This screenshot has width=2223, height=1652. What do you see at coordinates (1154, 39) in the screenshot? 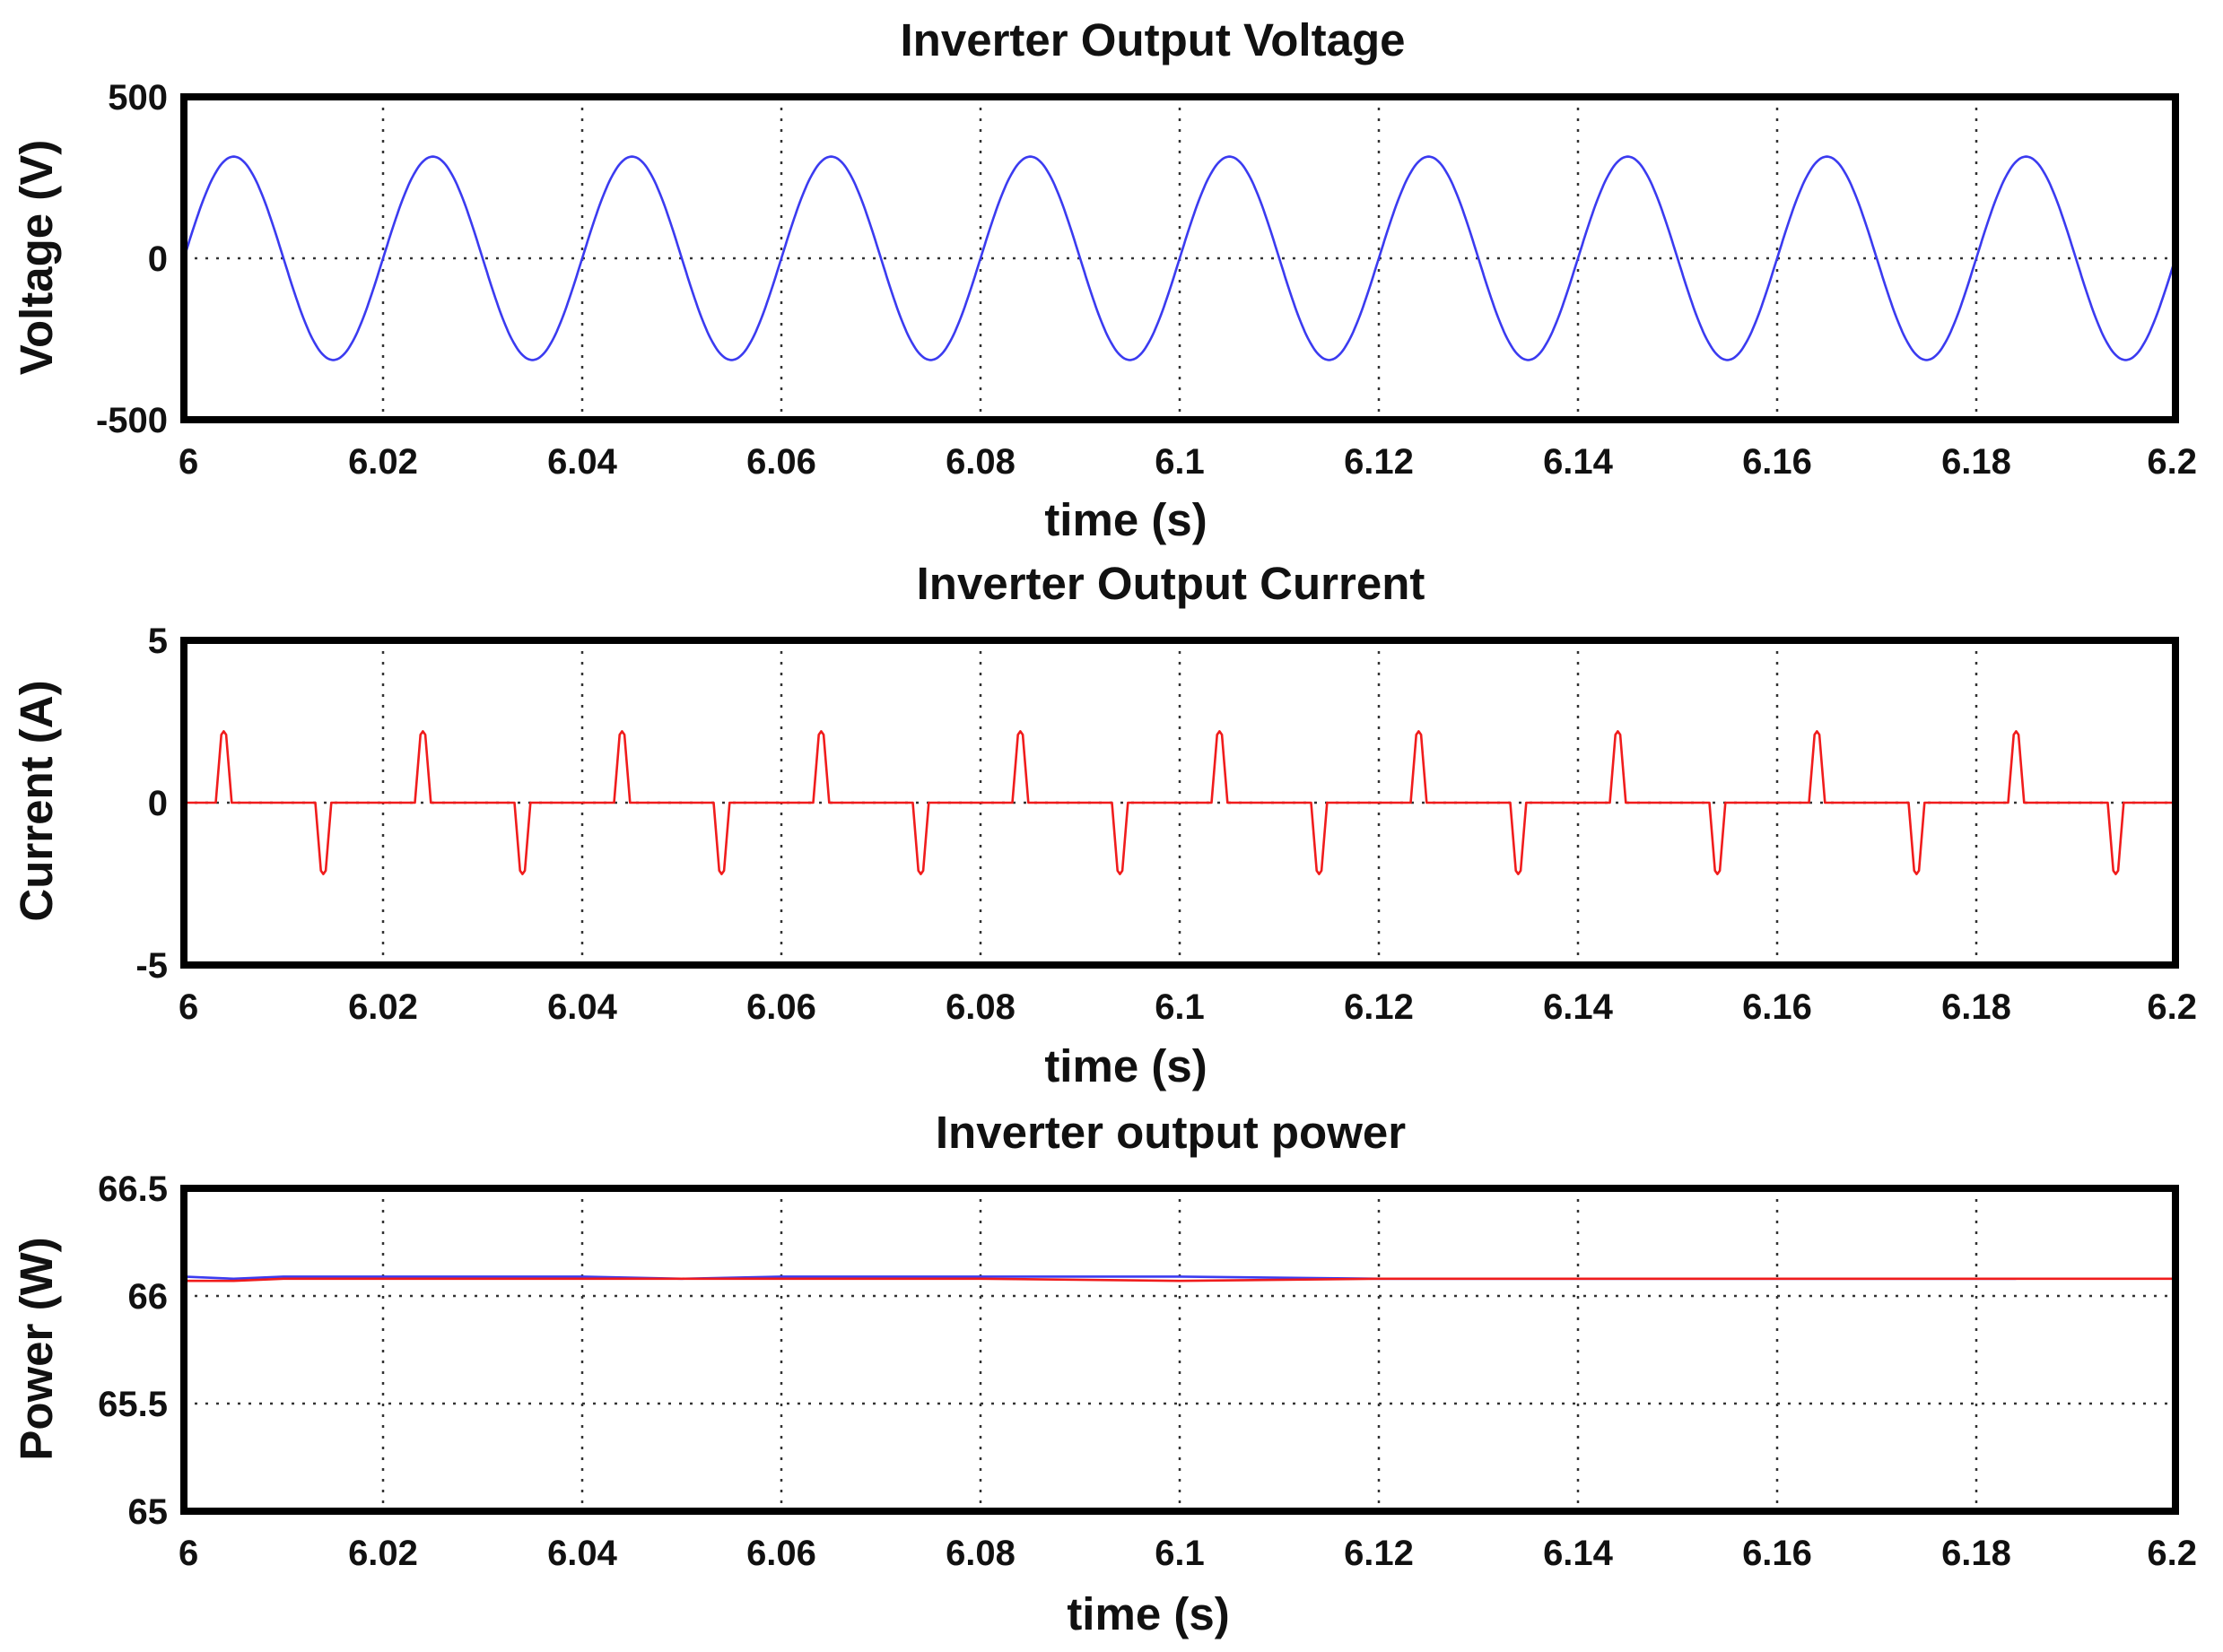
I see `voltage-chart-title: Inverter Output Voltage` at bounding box center [1154, 39].